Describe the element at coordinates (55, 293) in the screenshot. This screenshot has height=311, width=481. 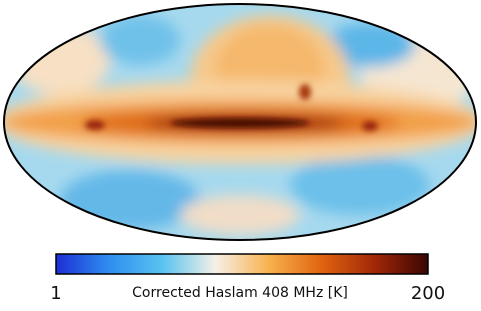
I see `colorbar-tick-label: 1` at that location.